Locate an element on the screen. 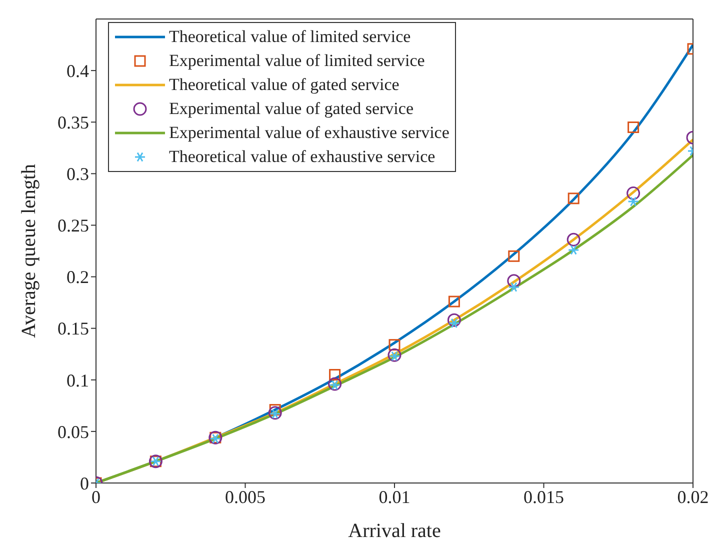 The width and height of the screenshot is (709, 559). y-tick-label: 0.25 is located at coordinates (73, 226).